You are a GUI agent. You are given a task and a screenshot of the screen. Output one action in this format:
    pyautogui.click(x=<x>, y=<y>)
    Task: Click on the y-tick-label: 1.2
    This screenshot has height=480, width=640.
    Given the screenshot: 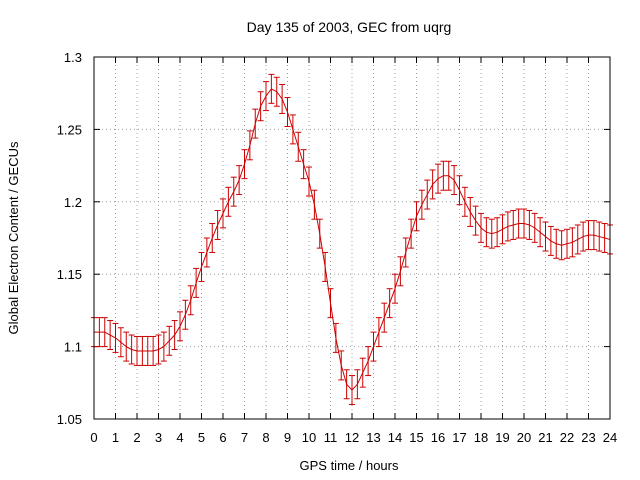 What is the action you would take?
    pyautogui.click(x=73, y=202)
    